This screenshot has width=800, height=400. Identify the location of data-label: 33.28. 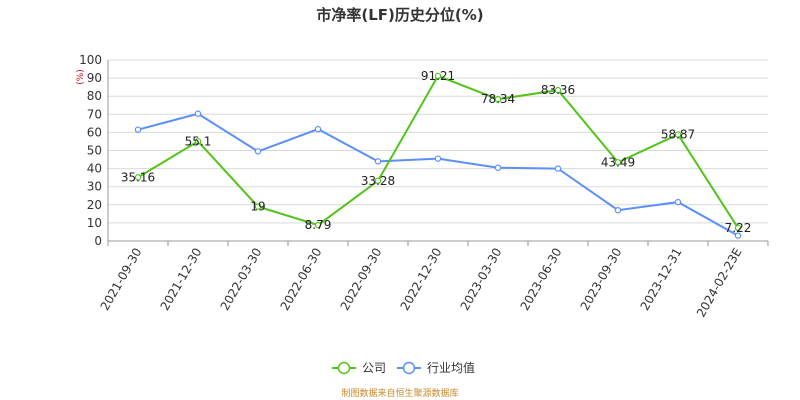
(378, 181).